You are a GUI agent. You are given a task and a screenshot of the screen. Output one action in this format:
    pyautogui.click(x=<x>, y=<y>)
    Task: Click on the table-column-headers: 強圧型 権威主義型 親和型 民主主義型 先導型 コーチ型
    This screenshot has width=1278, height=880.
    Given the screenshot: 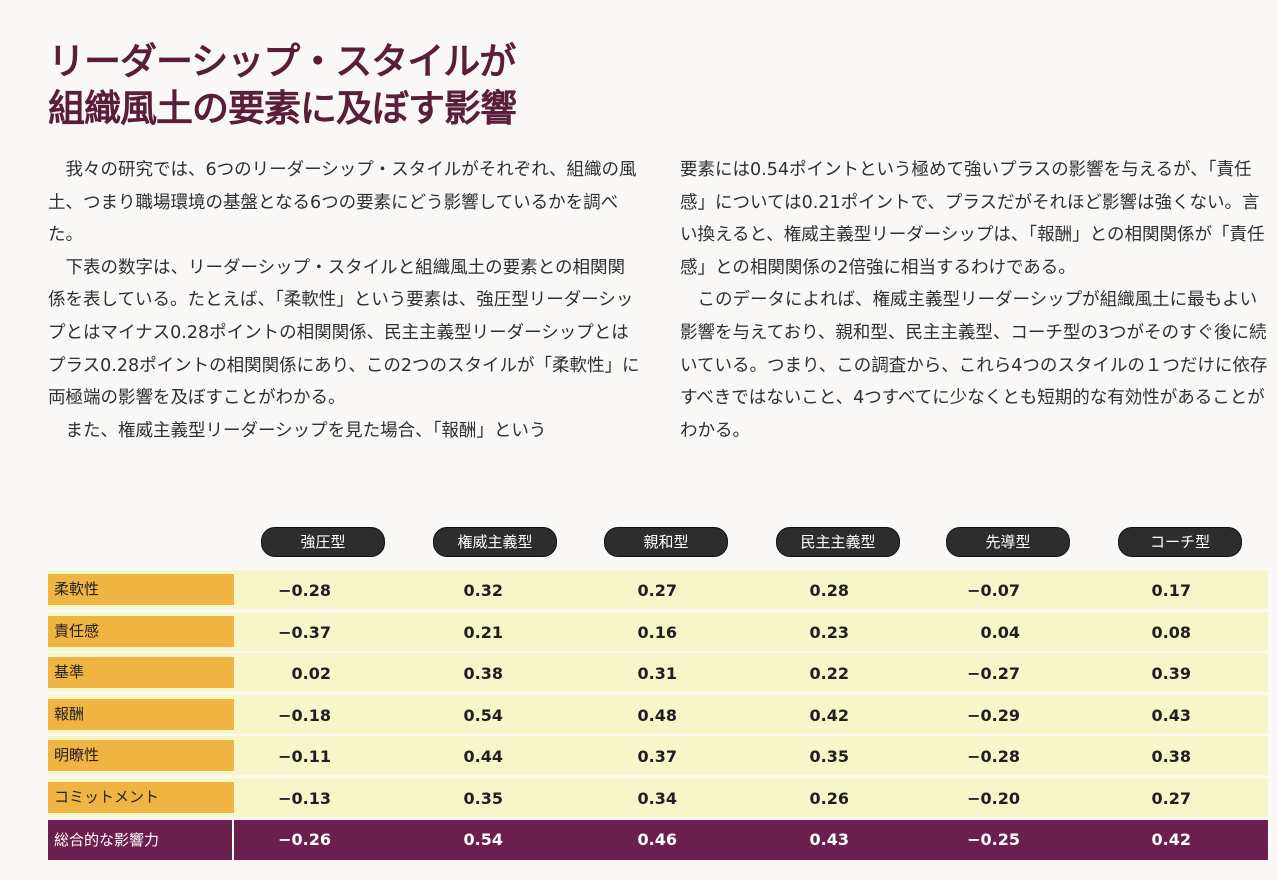 What is the action you would take?
    pyautogui.click(x=639, y=542)
    